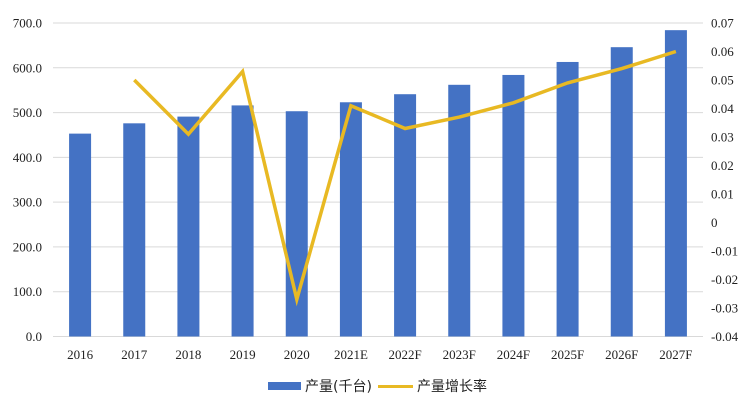 The width and height of the screenshot is (755, 407). Describe the element at coordinates (243, 354) in the screenshot. I see `x-axis-tick: 2019` at that location.